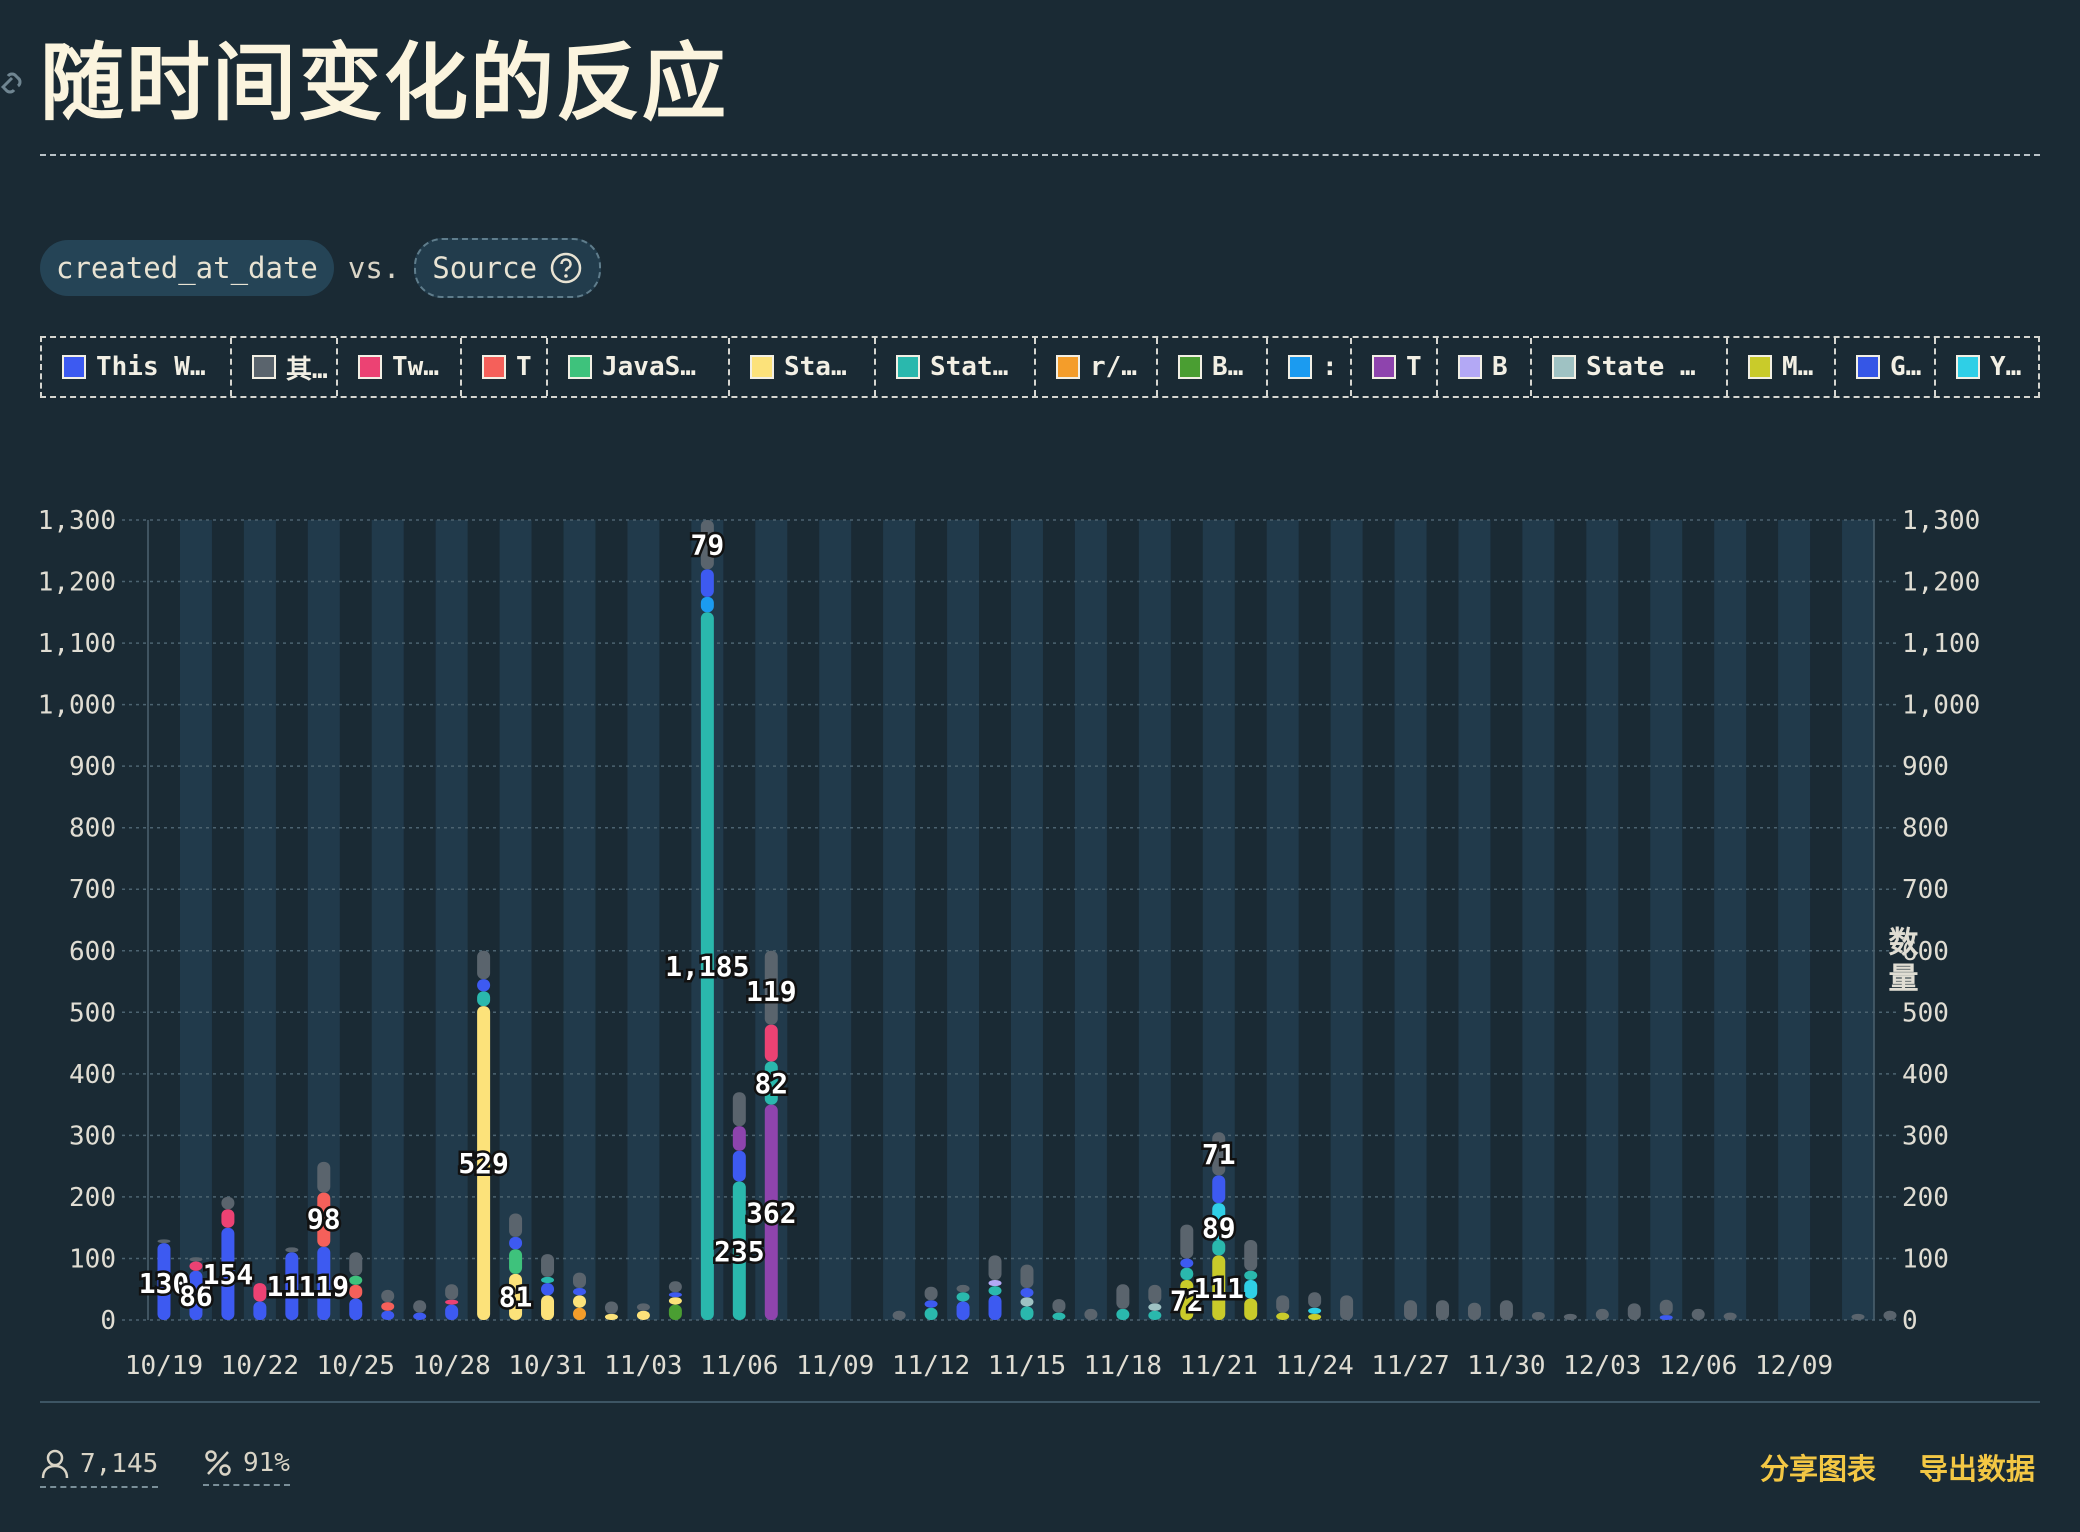 Image resolution: width=2080 pixels, height=1532 pixels. I want to click on y-tick-label-right: 100, so click(1925, 1259).